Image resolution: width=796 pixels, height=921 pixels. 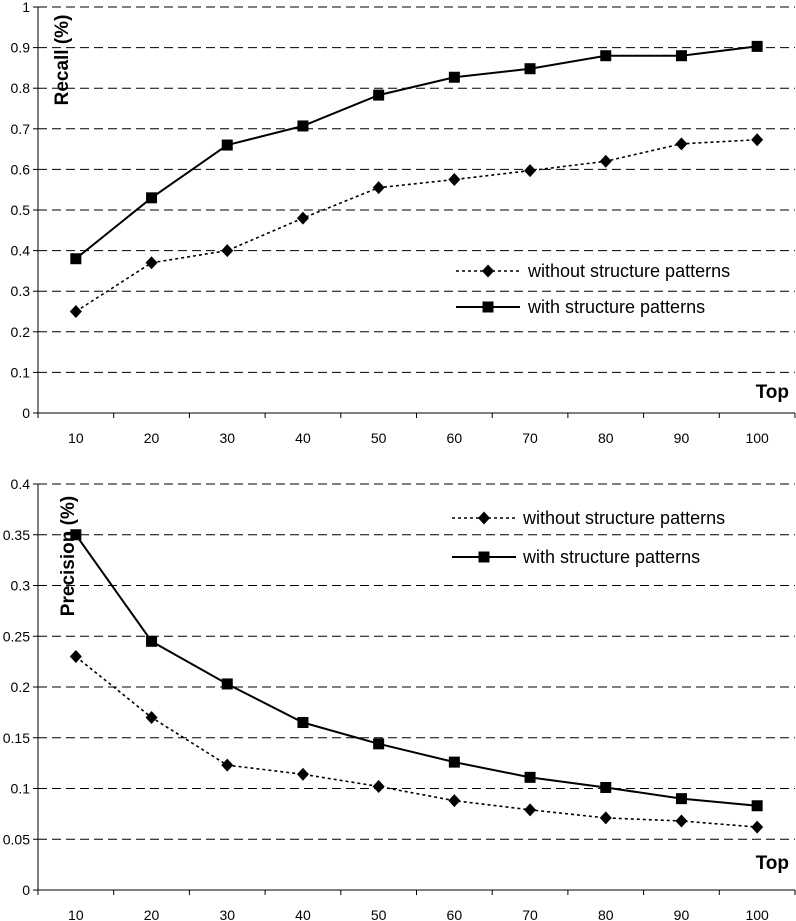 I want to click on chart-0-x-tick-label: 50, so click(x=379, y=438).